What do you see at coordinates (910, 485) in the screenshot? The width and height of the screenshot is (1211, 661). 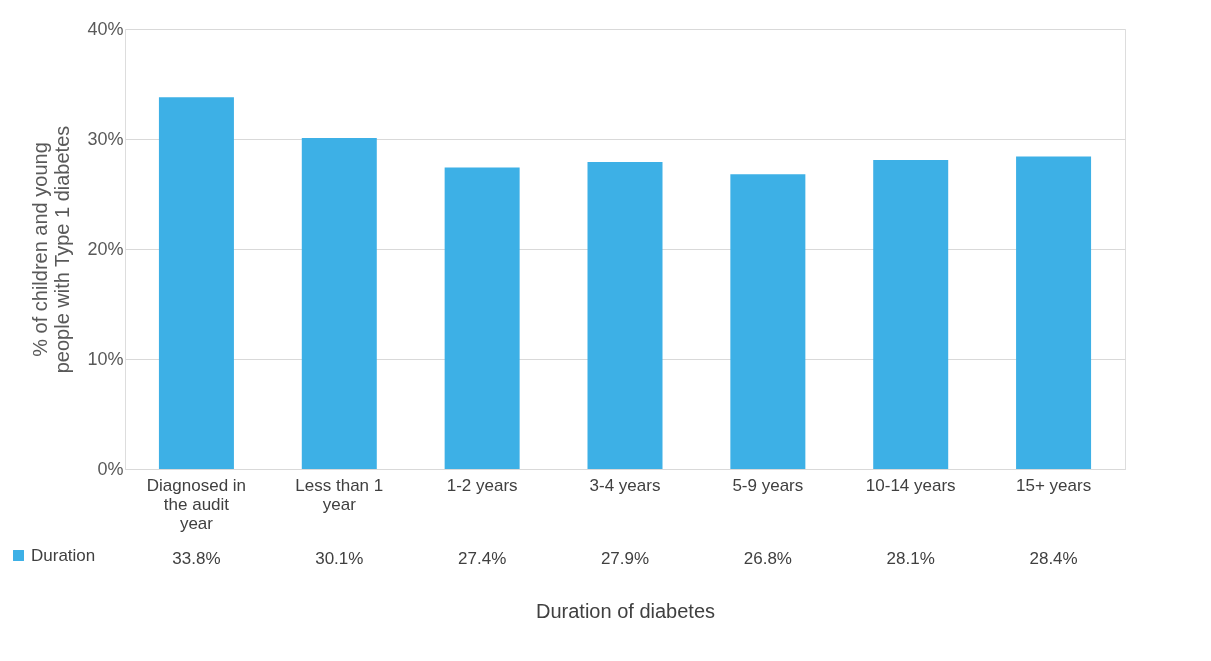 I see `x-tick-label: 10-14 years` at bounding box center [910, 485].